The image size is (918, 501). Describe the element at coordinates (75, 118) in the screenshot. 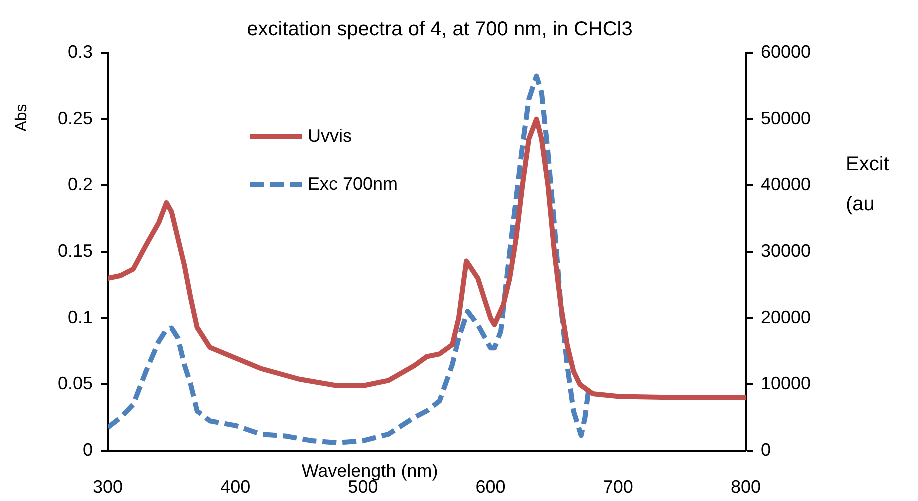

I see `y-tick-label: 0.25` at that location.